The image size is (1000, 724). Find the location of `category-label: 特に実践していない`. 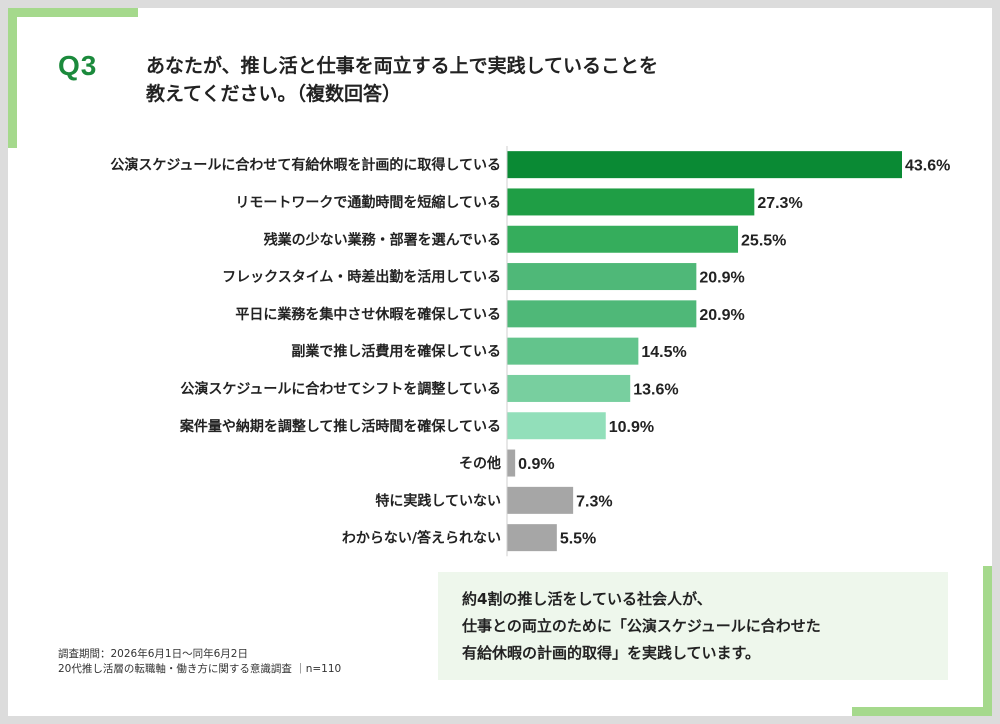

category-label: 特に実践していない is located at coordinates (438, 500).